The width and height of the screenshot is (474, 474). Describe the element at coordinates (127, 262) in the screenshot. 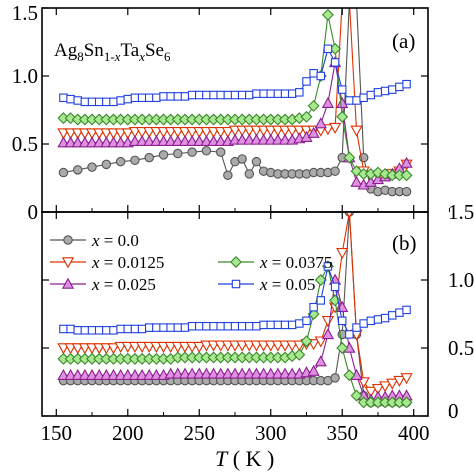

I see `legend-label: x = 0.0125` at that location.